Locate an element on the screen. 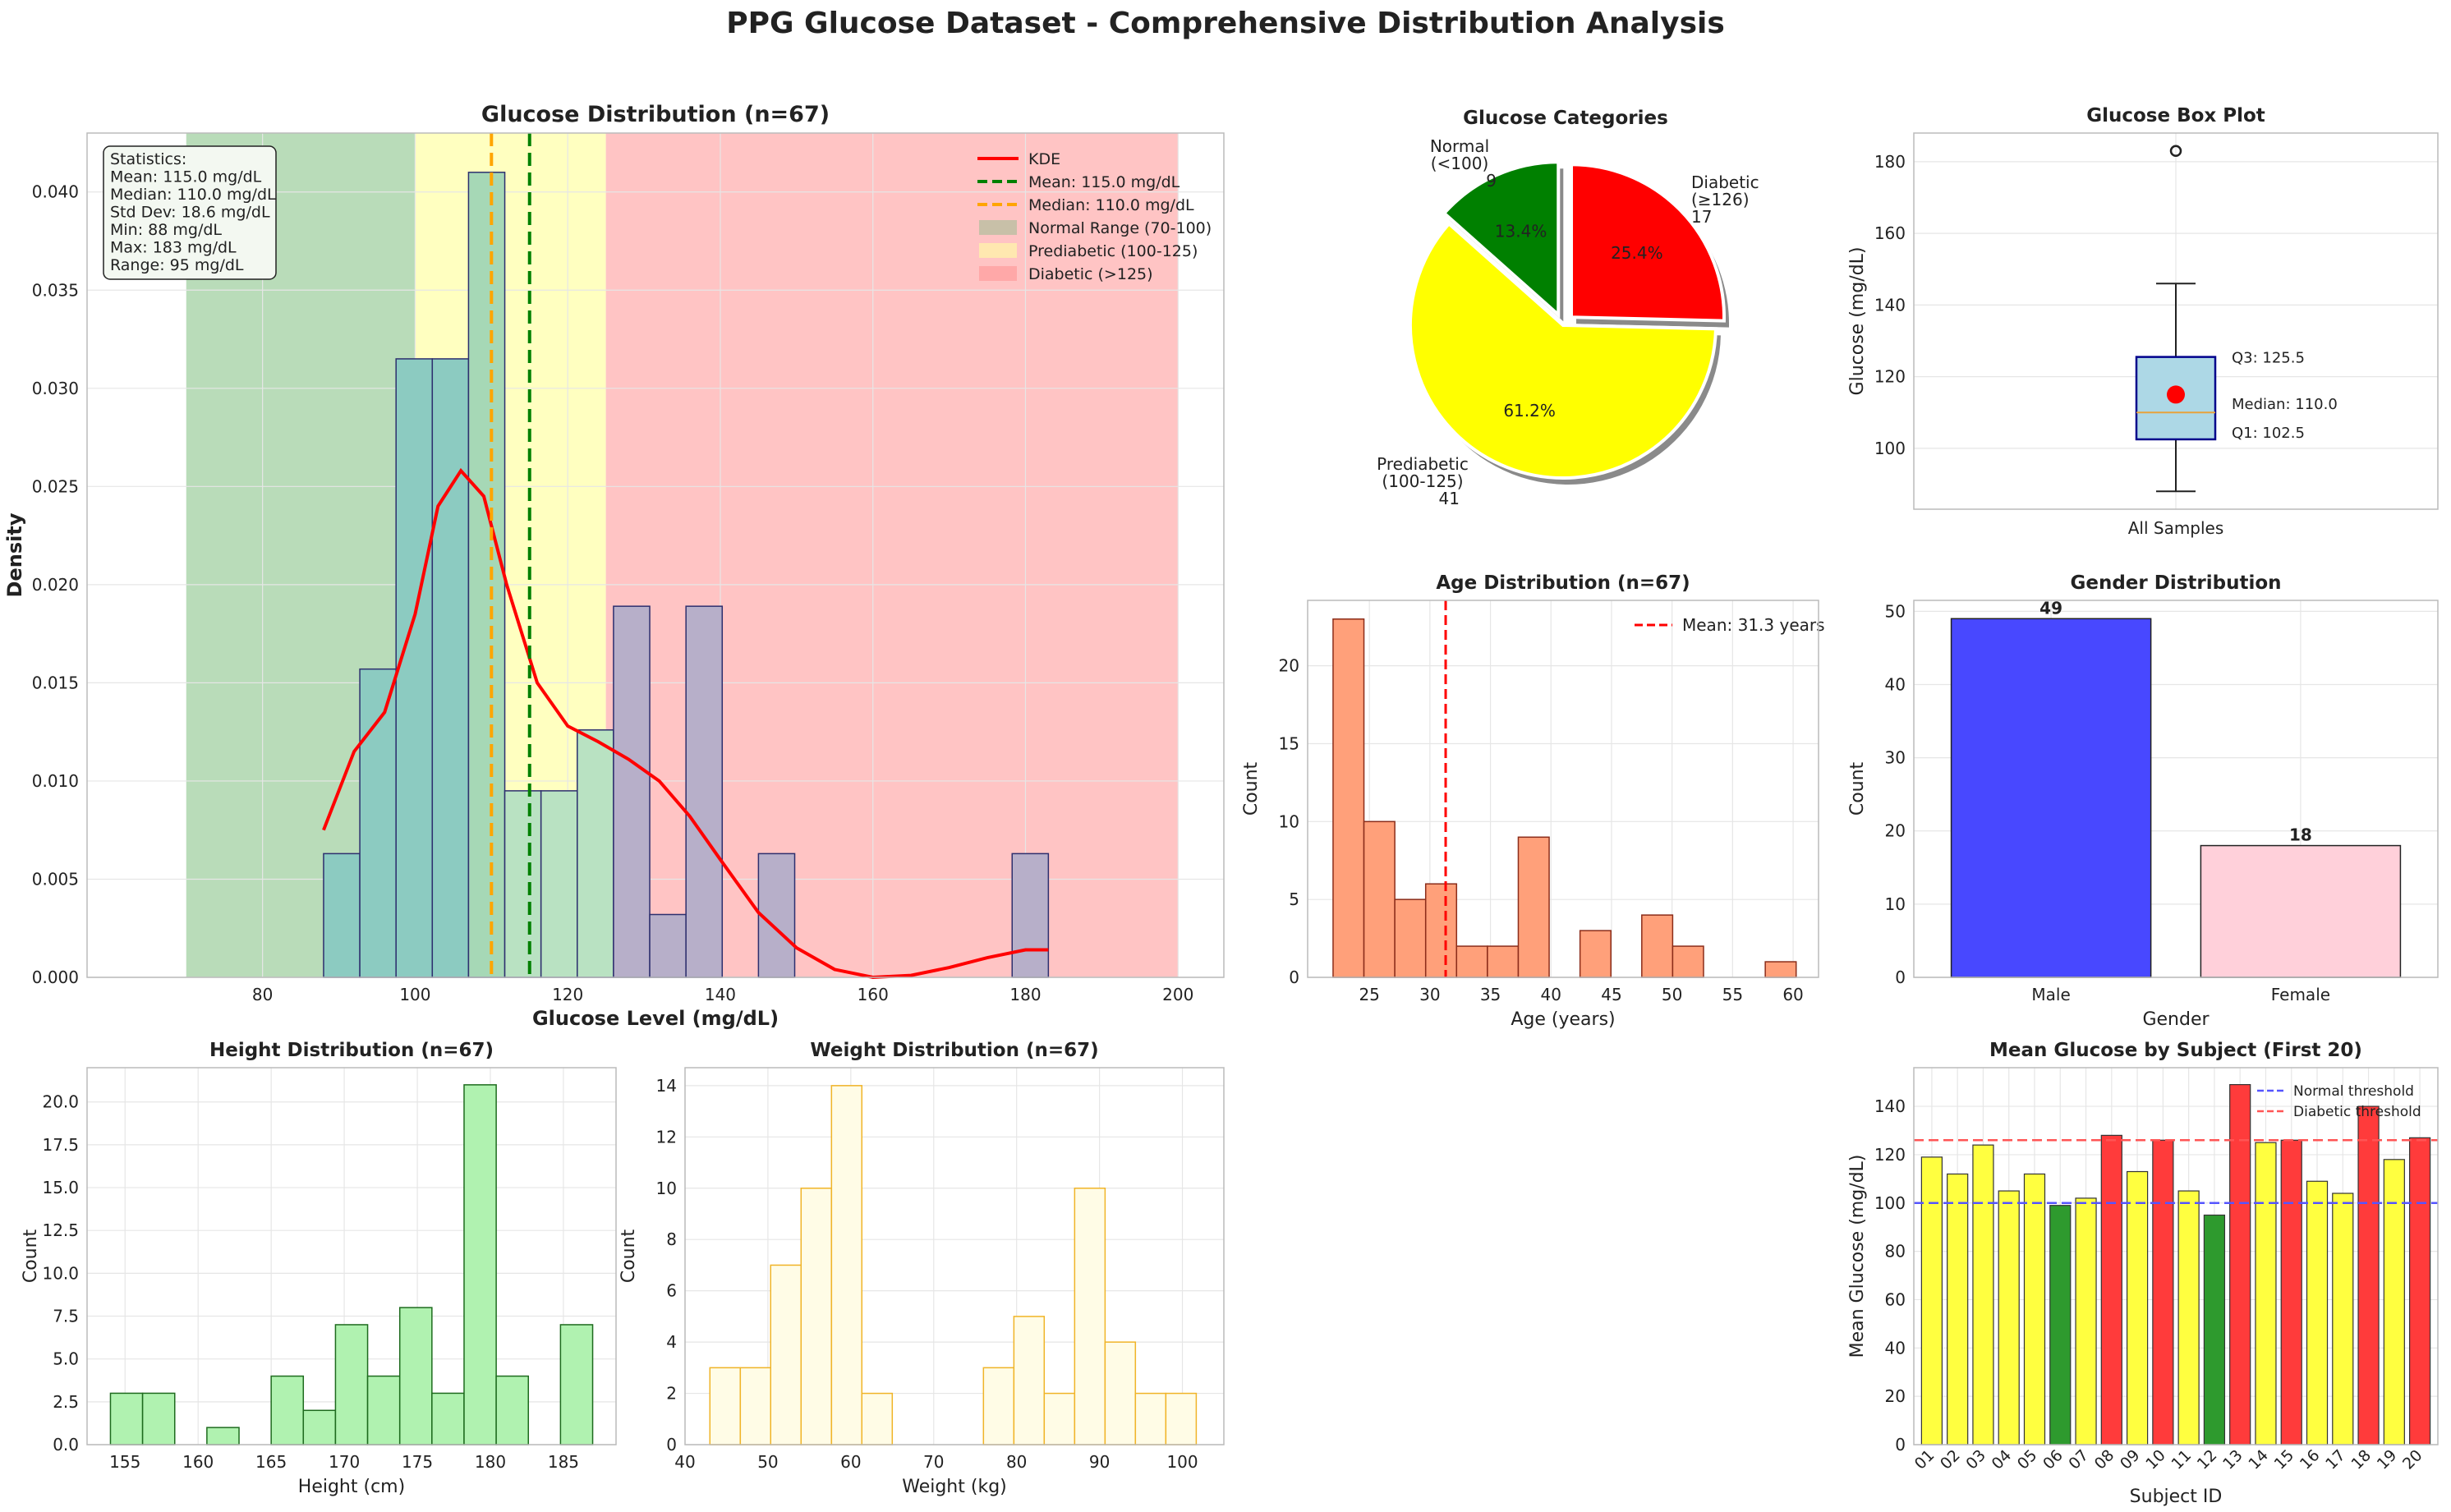 The width and height of the screenshot is (2451, 1512). y-tick-label: 0.030 is located at coordinates (55, 388).